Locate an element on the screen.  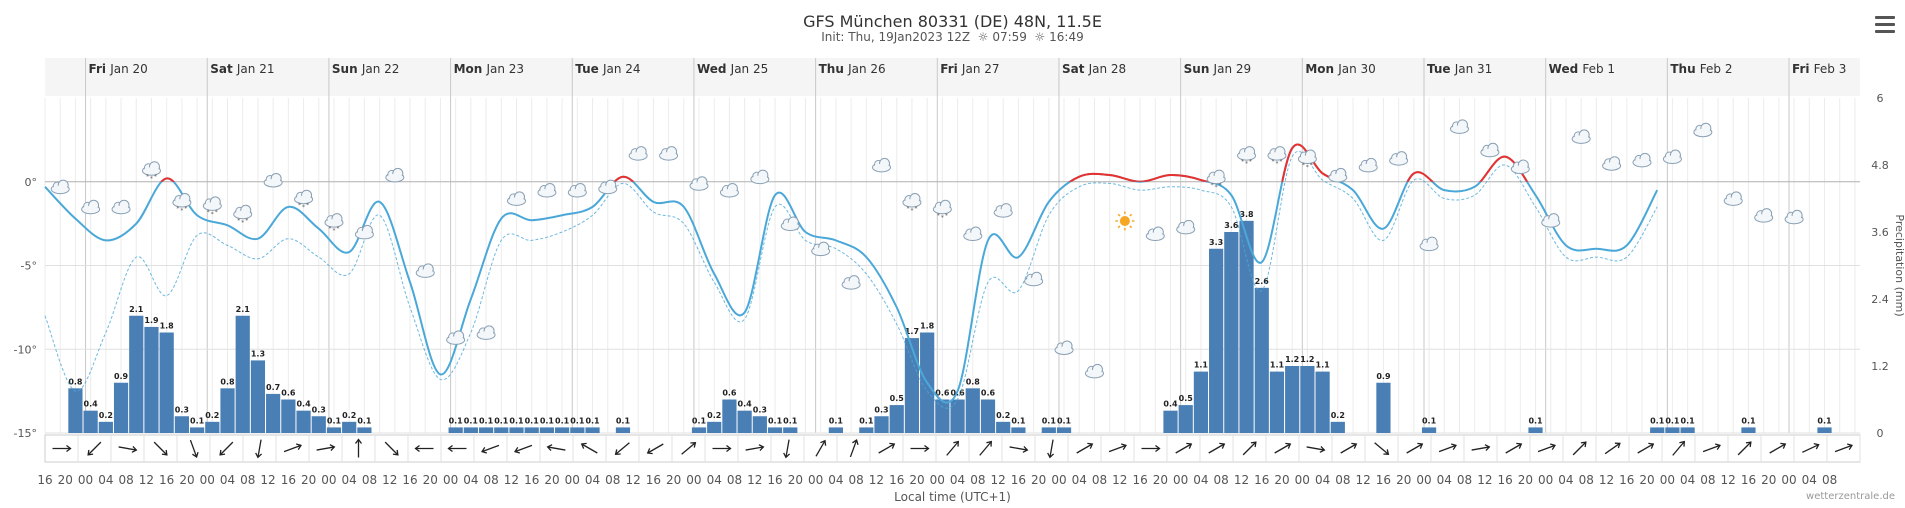
precip-value-label: 0.6 is located at coordinates (729, 393).